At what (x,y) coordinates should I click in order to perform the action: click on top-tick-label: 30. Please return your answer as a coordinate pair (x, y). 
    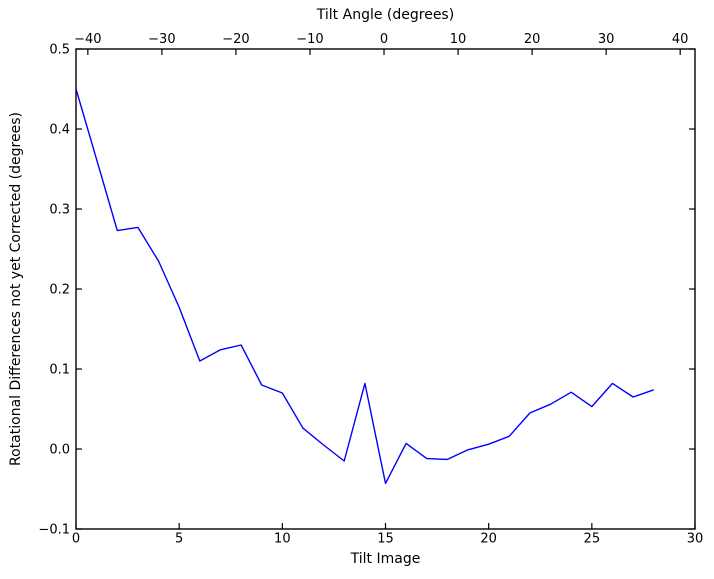
    Looking at the image, I should click on (606, 39).